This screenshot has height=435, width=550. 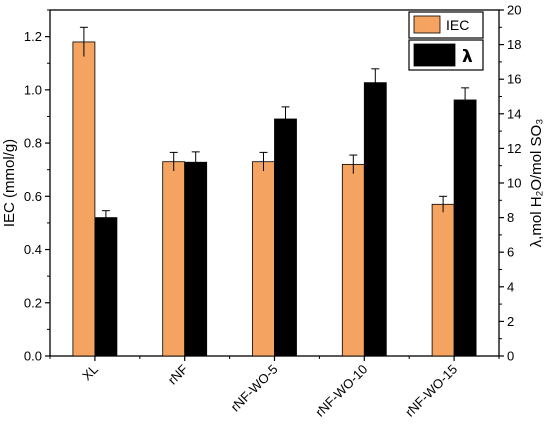 What do you see at coordinates (9, 183) in the screenshot?
I see `left-axis-title: IEC (mmol/g)` at bounding box center [9, 183].